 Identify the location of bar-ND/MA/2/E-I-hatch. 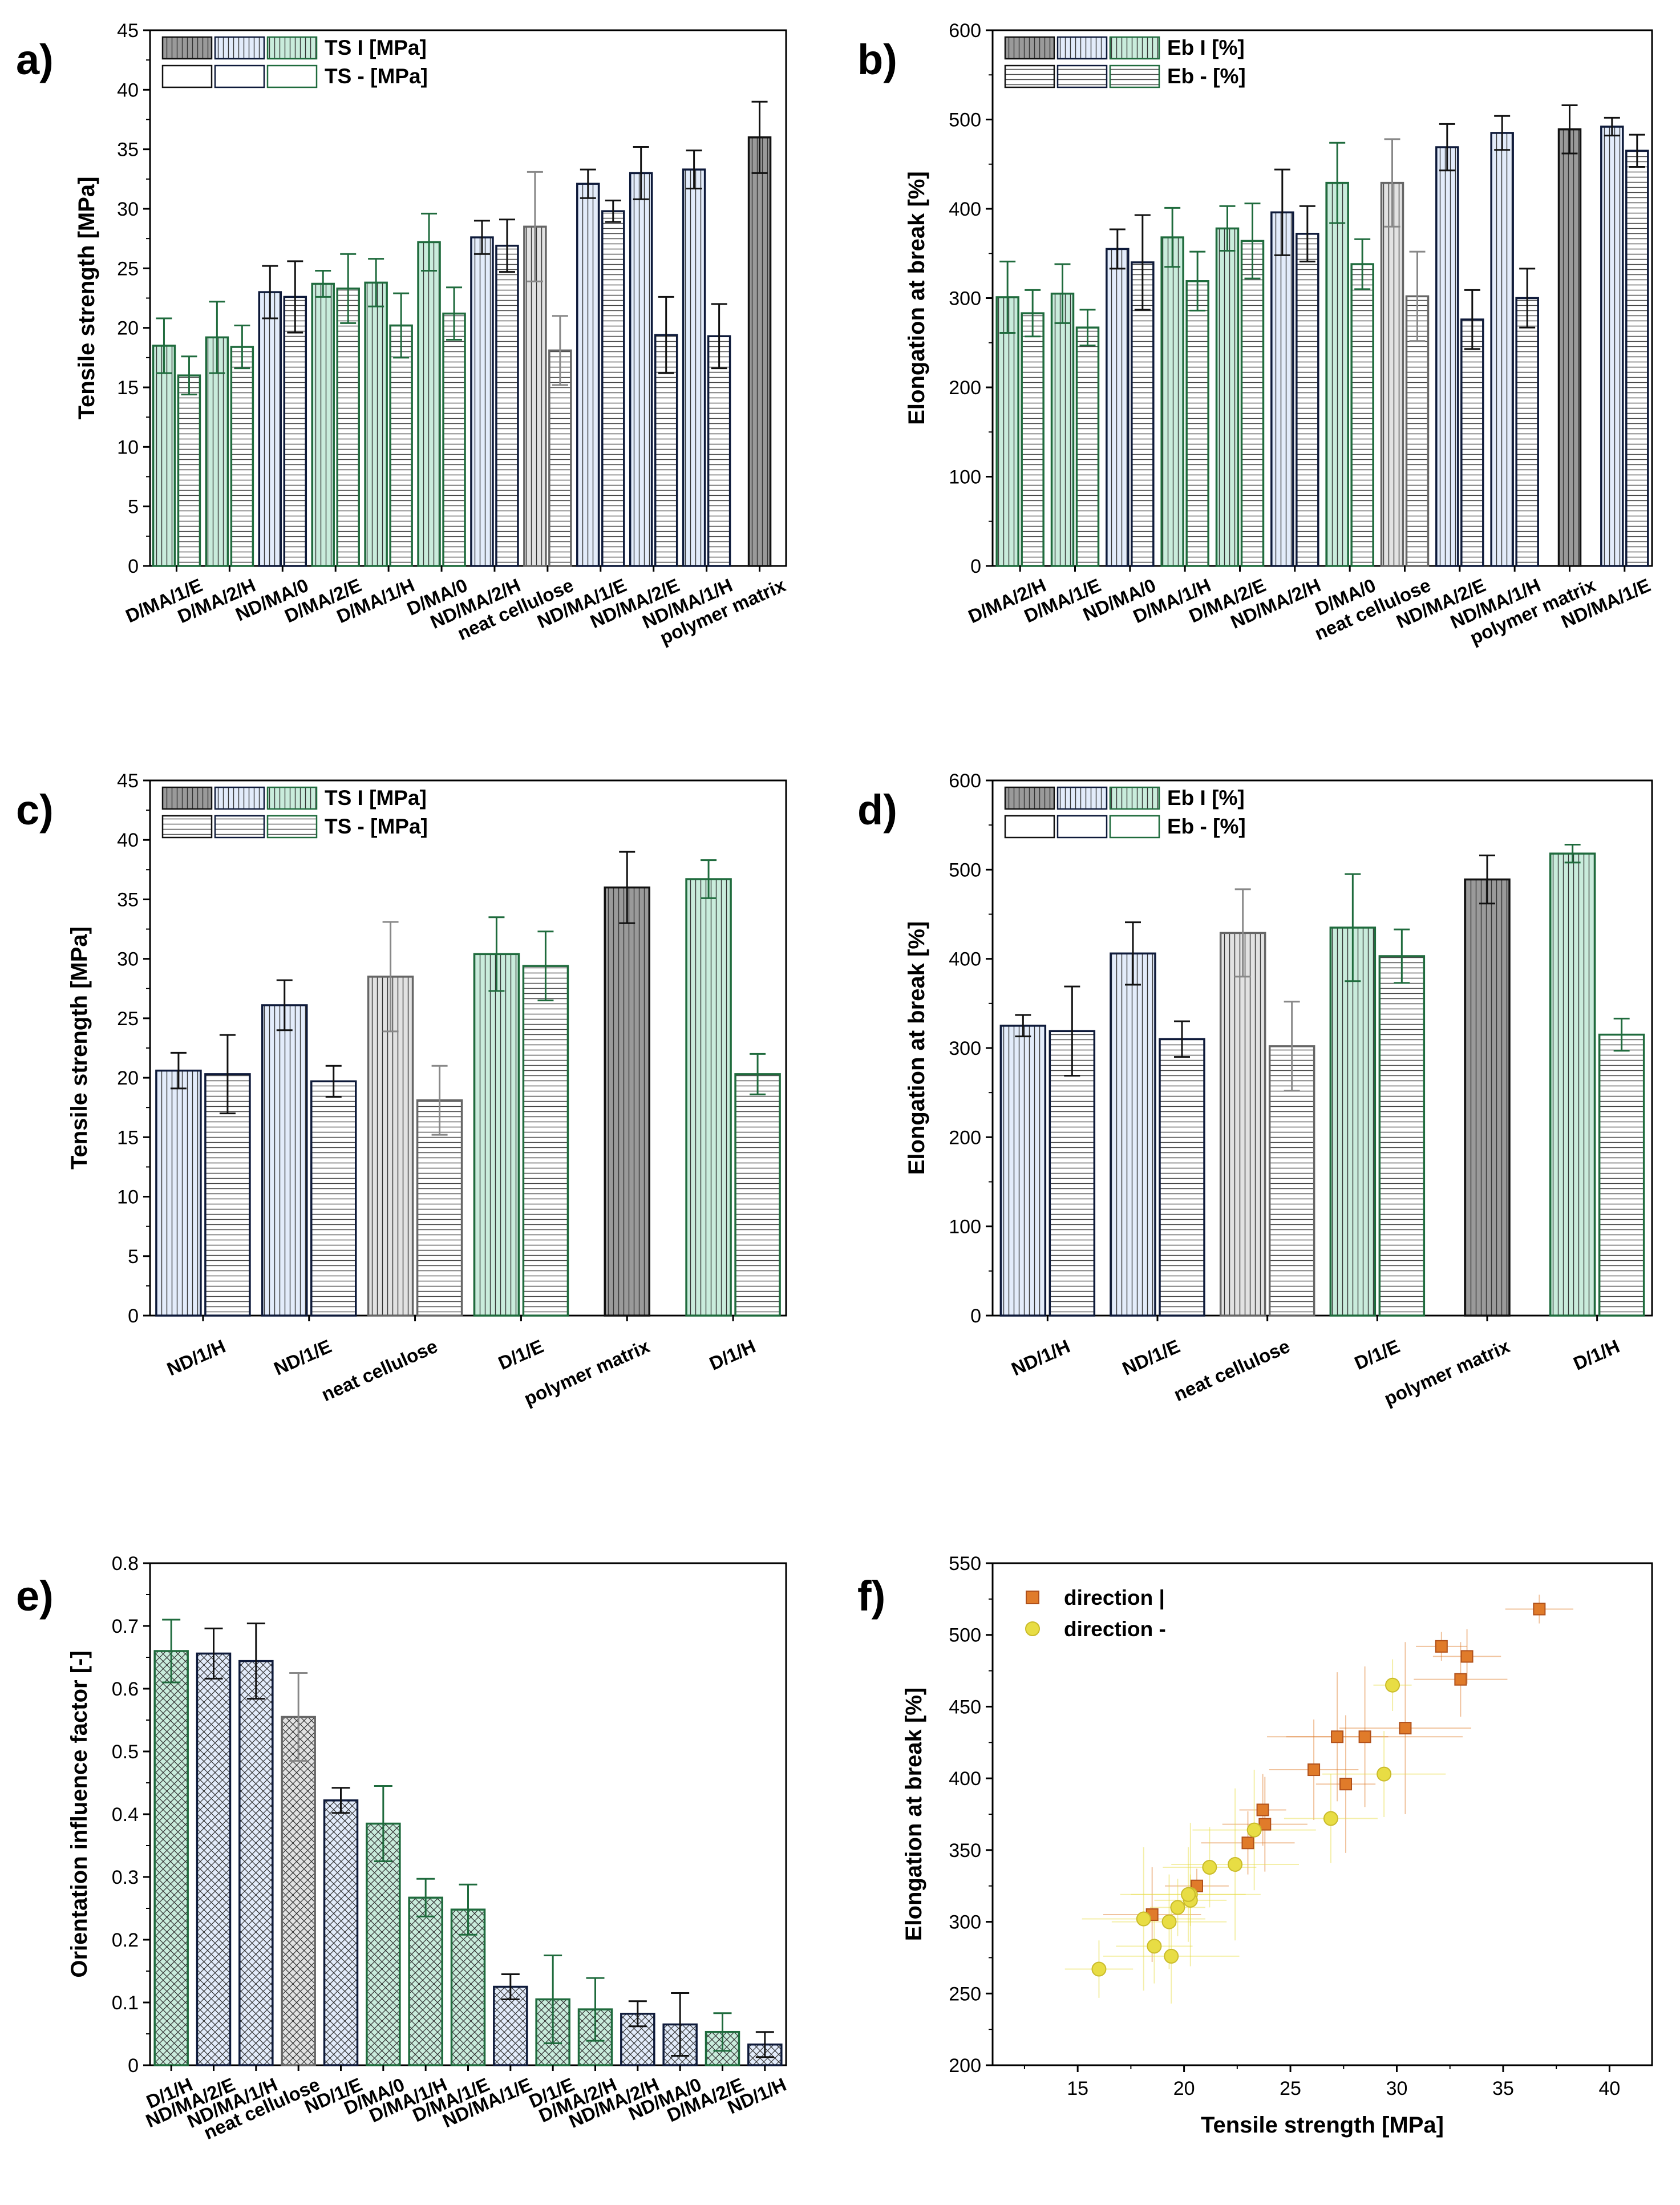
(641, 369).